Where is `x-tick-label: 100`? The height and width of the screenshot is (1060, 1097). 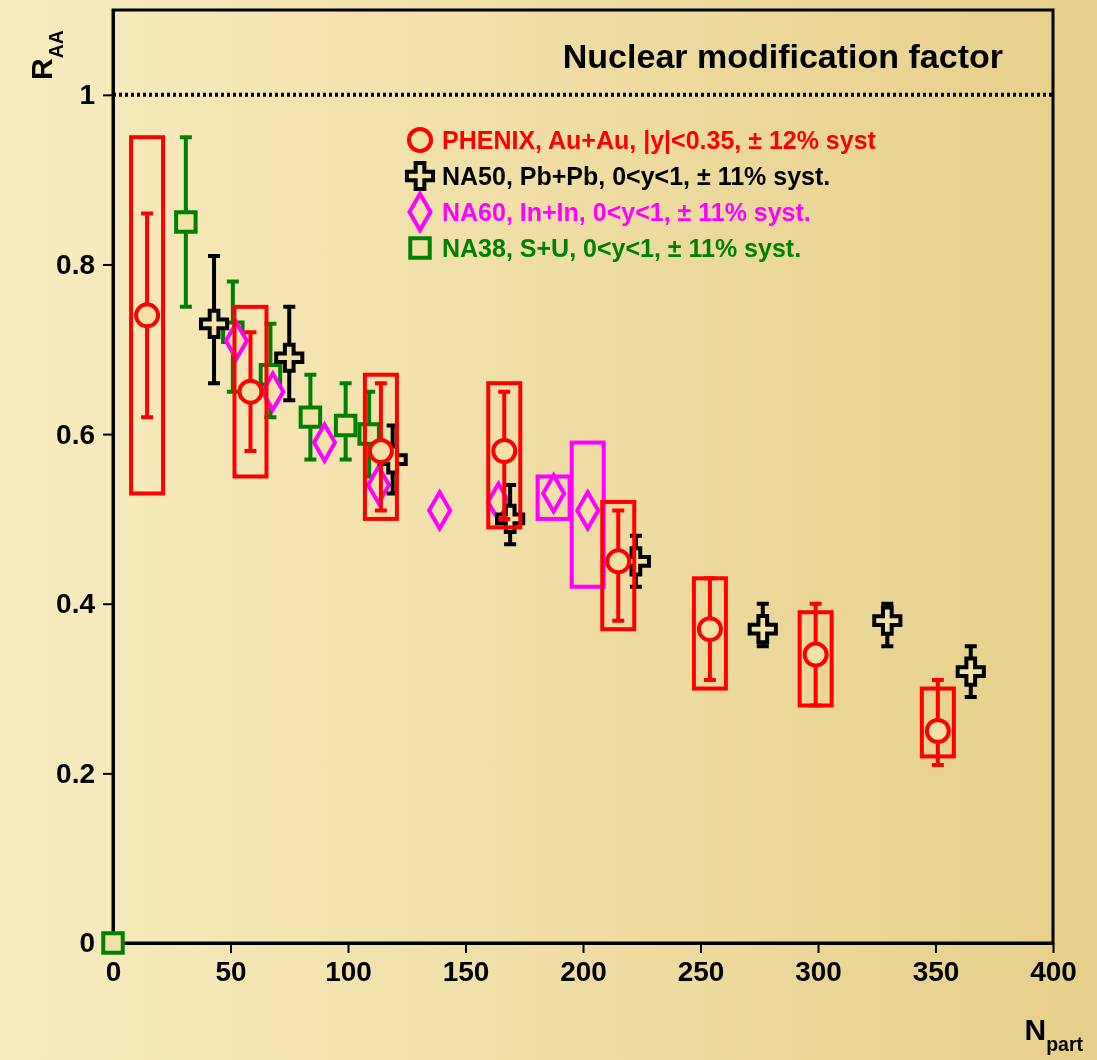
x-tick-label: 100 is located at coordinates (348, 971).